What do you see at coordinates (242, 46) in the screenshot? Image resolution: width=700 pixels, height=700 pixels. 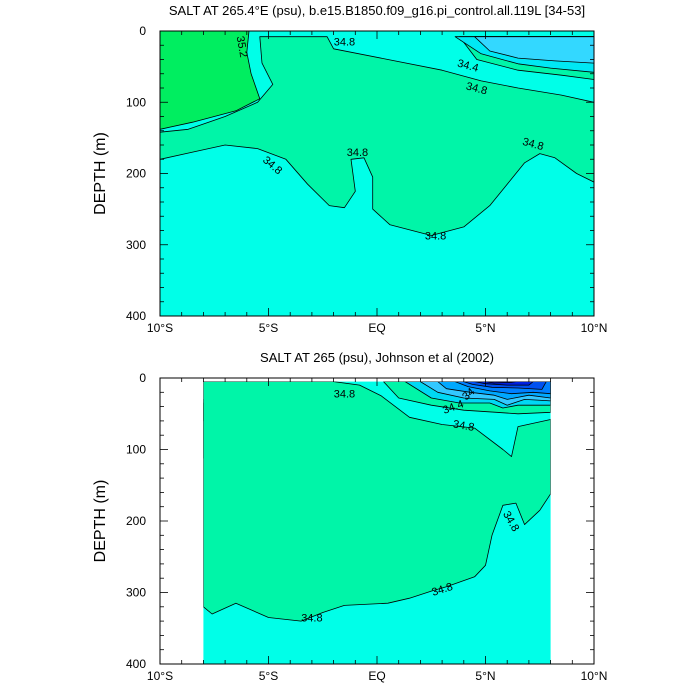 I see `contour-label: 35.2` at bounding box center [242, 46].